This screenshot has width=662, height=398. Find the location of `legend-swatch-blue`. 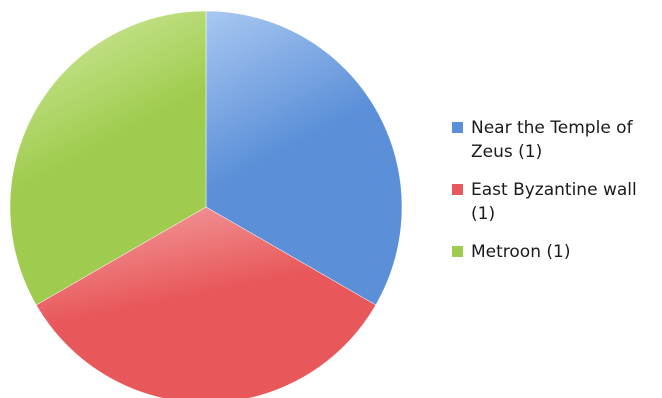

legend-swatch-blue is located at coordinates (457, 127).